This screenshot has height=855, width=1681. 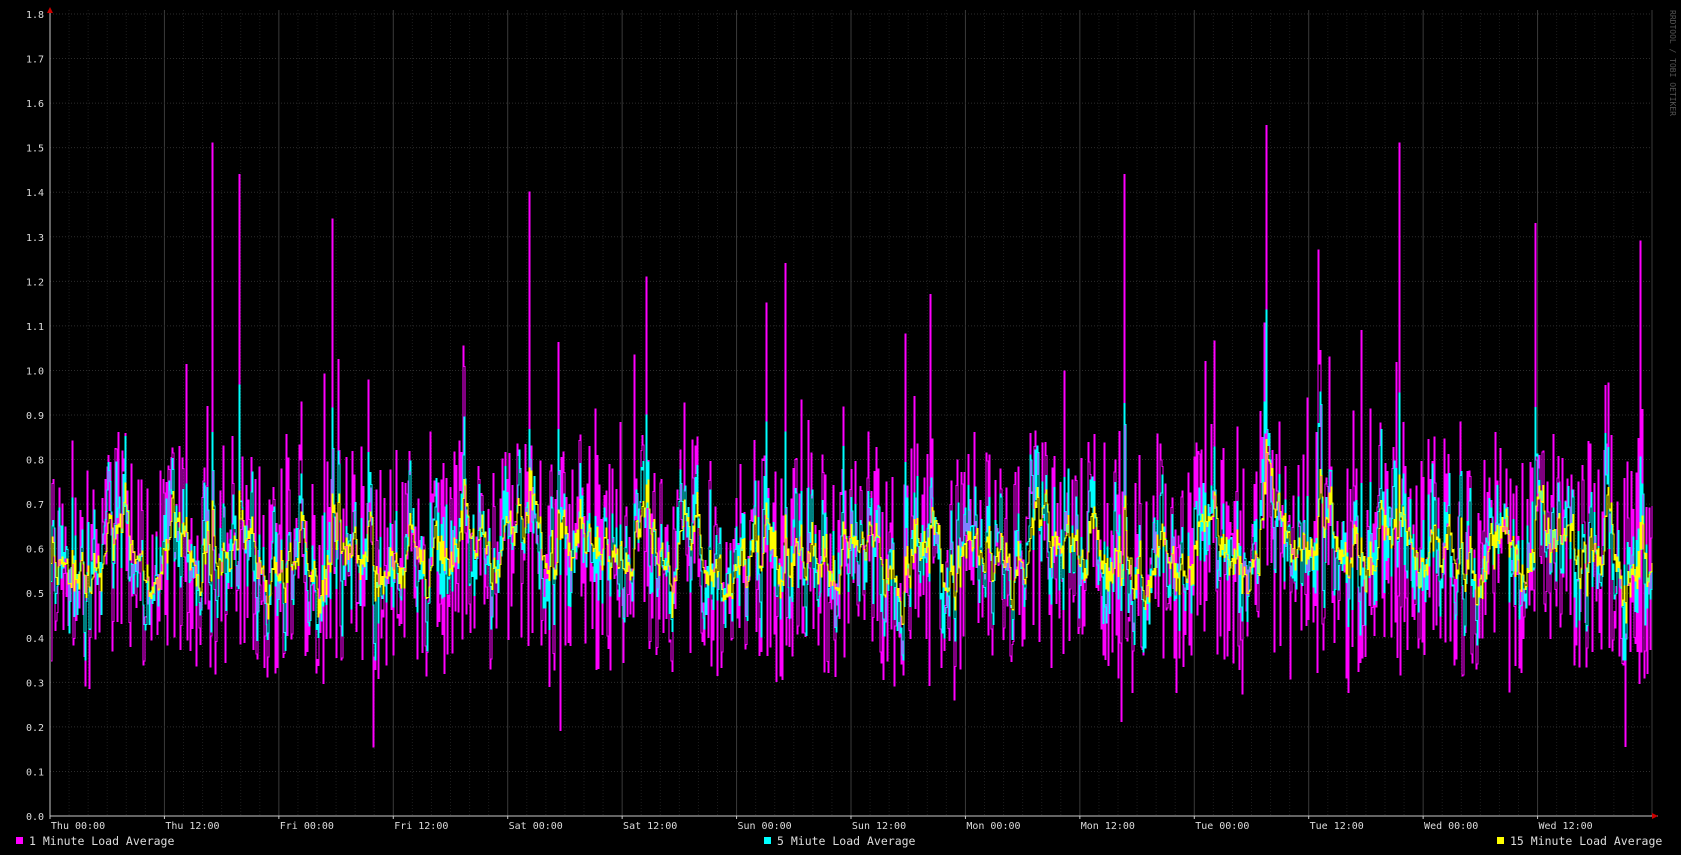 I want to click on y-tick-label: 0.9, so click(x=35, y=416).